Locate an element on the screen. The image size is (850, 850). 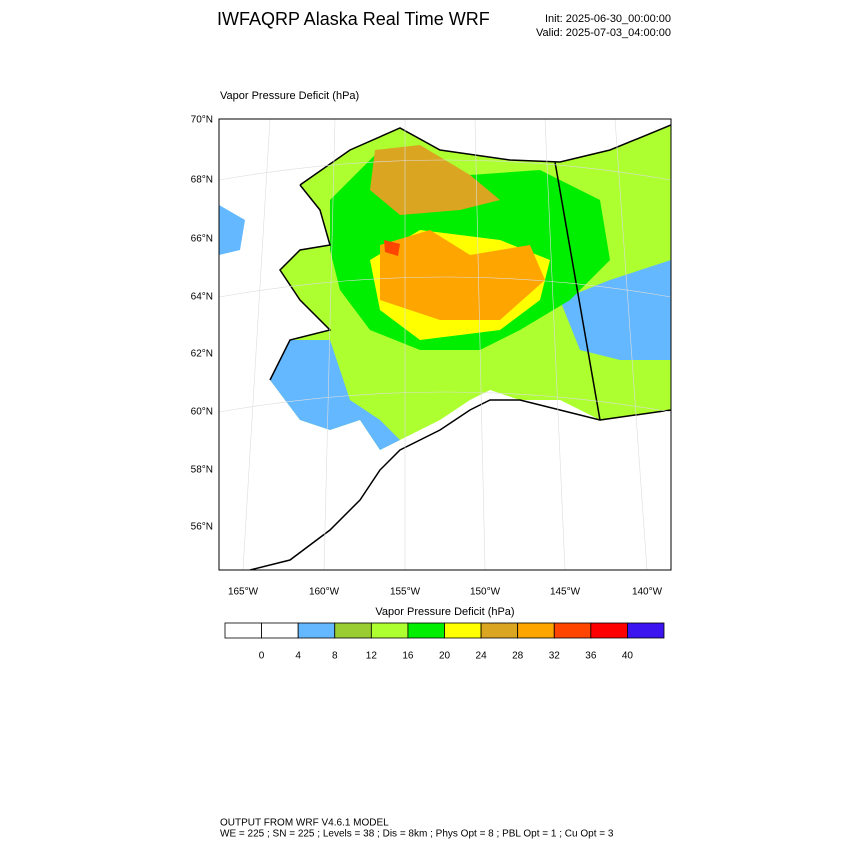
land is located at coordinates (232, 230).